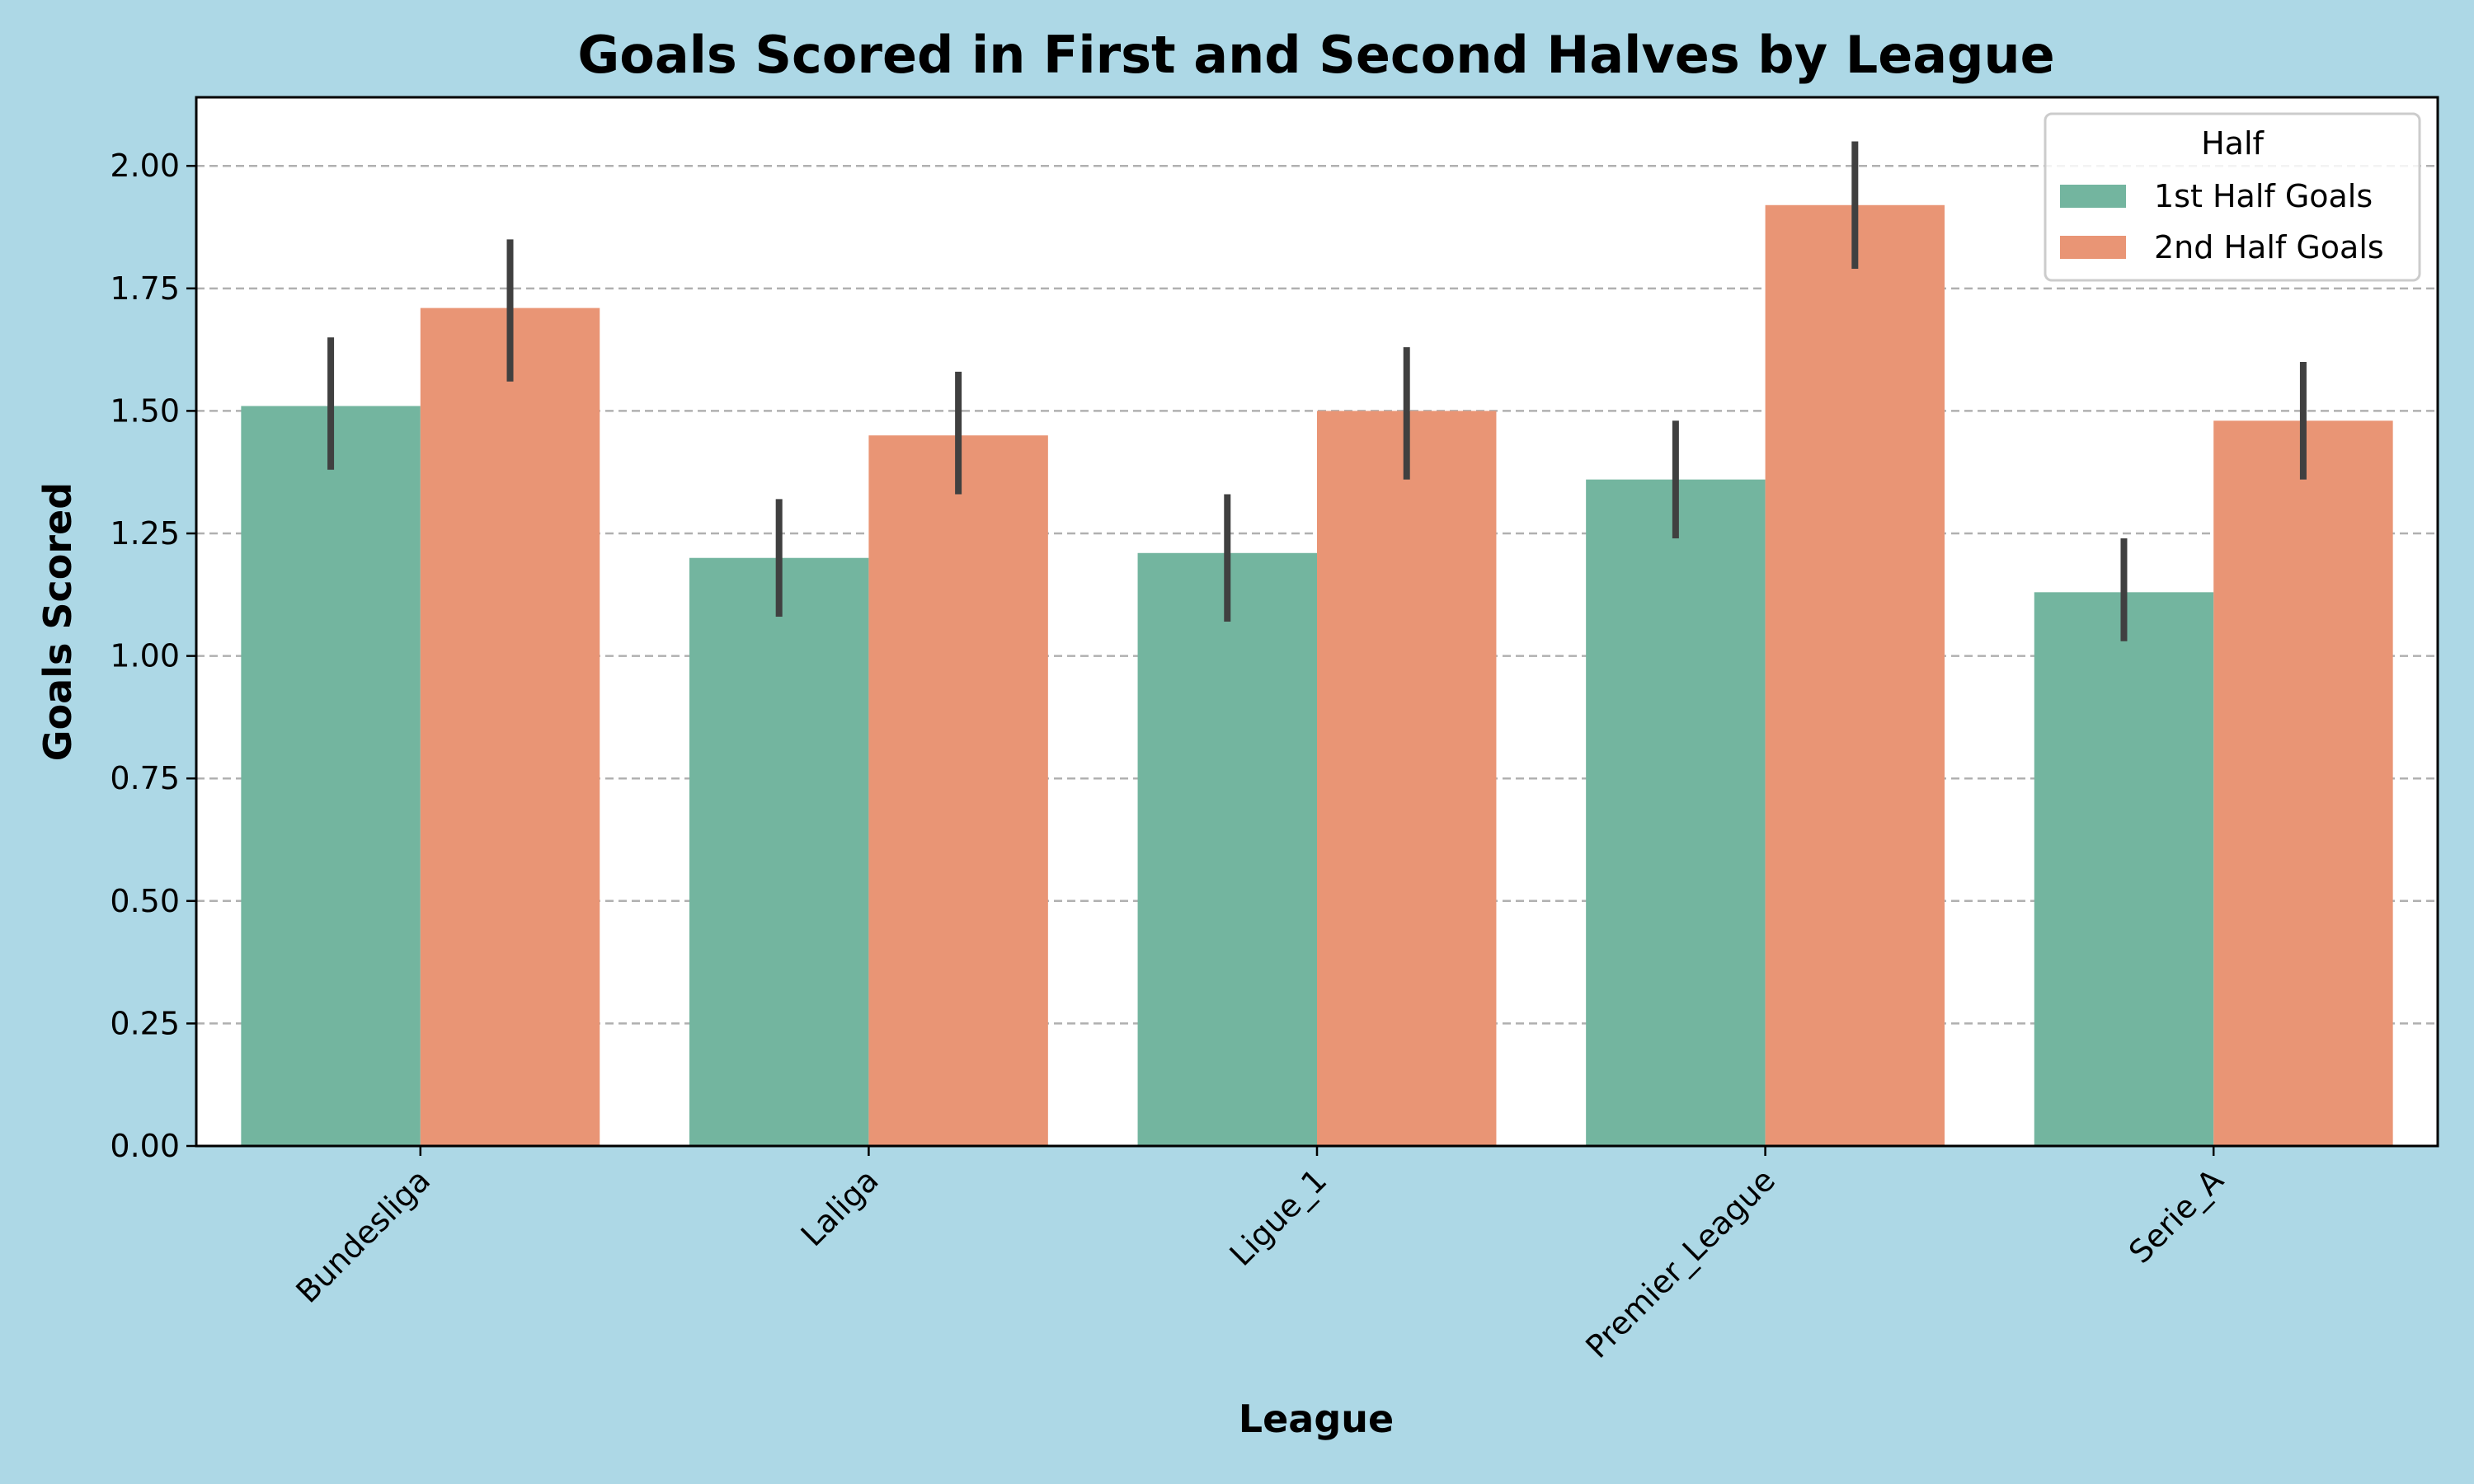  What do you see at coordinates (2263, 196) in the screenshot?
I see `legend-label-1st-half: 1st Half Goals` at bounding box center [2263, 196].